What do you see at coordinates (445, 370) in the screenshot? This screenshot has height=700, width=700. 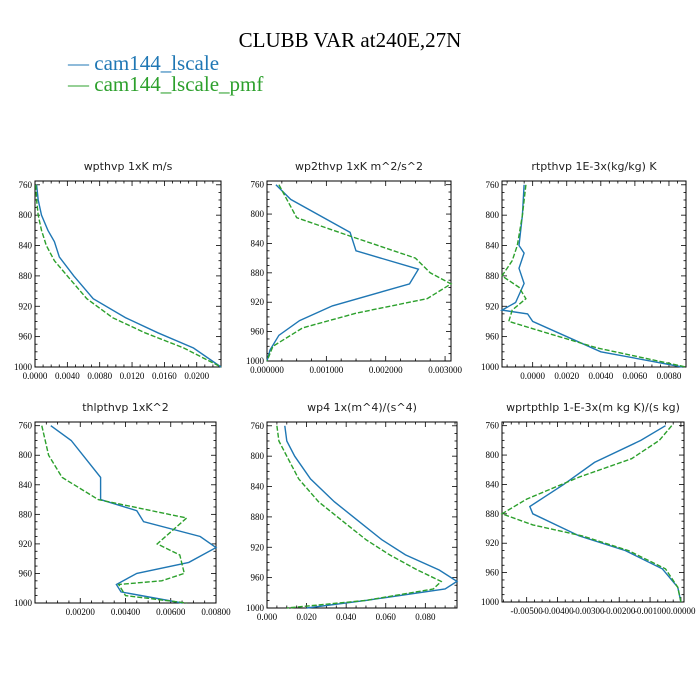 I see `x-tick-label: 0.003000` at bounding box center [445, 370].